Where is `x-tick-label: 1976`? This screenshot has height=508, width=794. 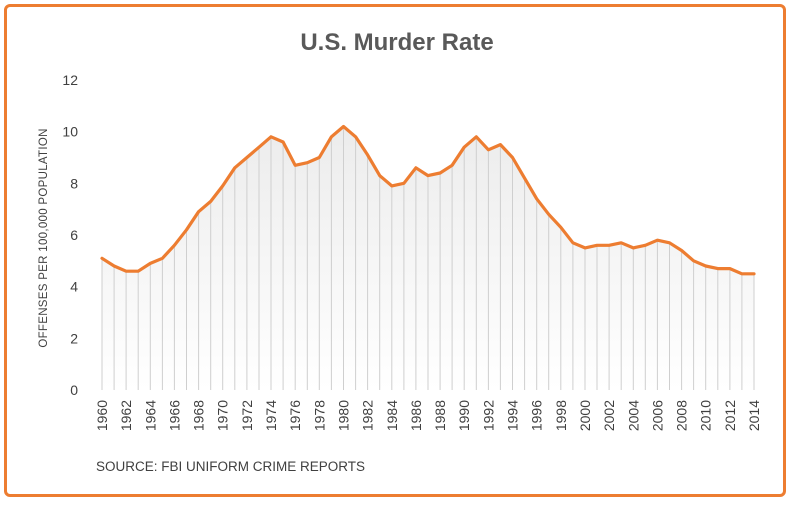
x-tick-label: 1976 is located at coordinates (295, 415).